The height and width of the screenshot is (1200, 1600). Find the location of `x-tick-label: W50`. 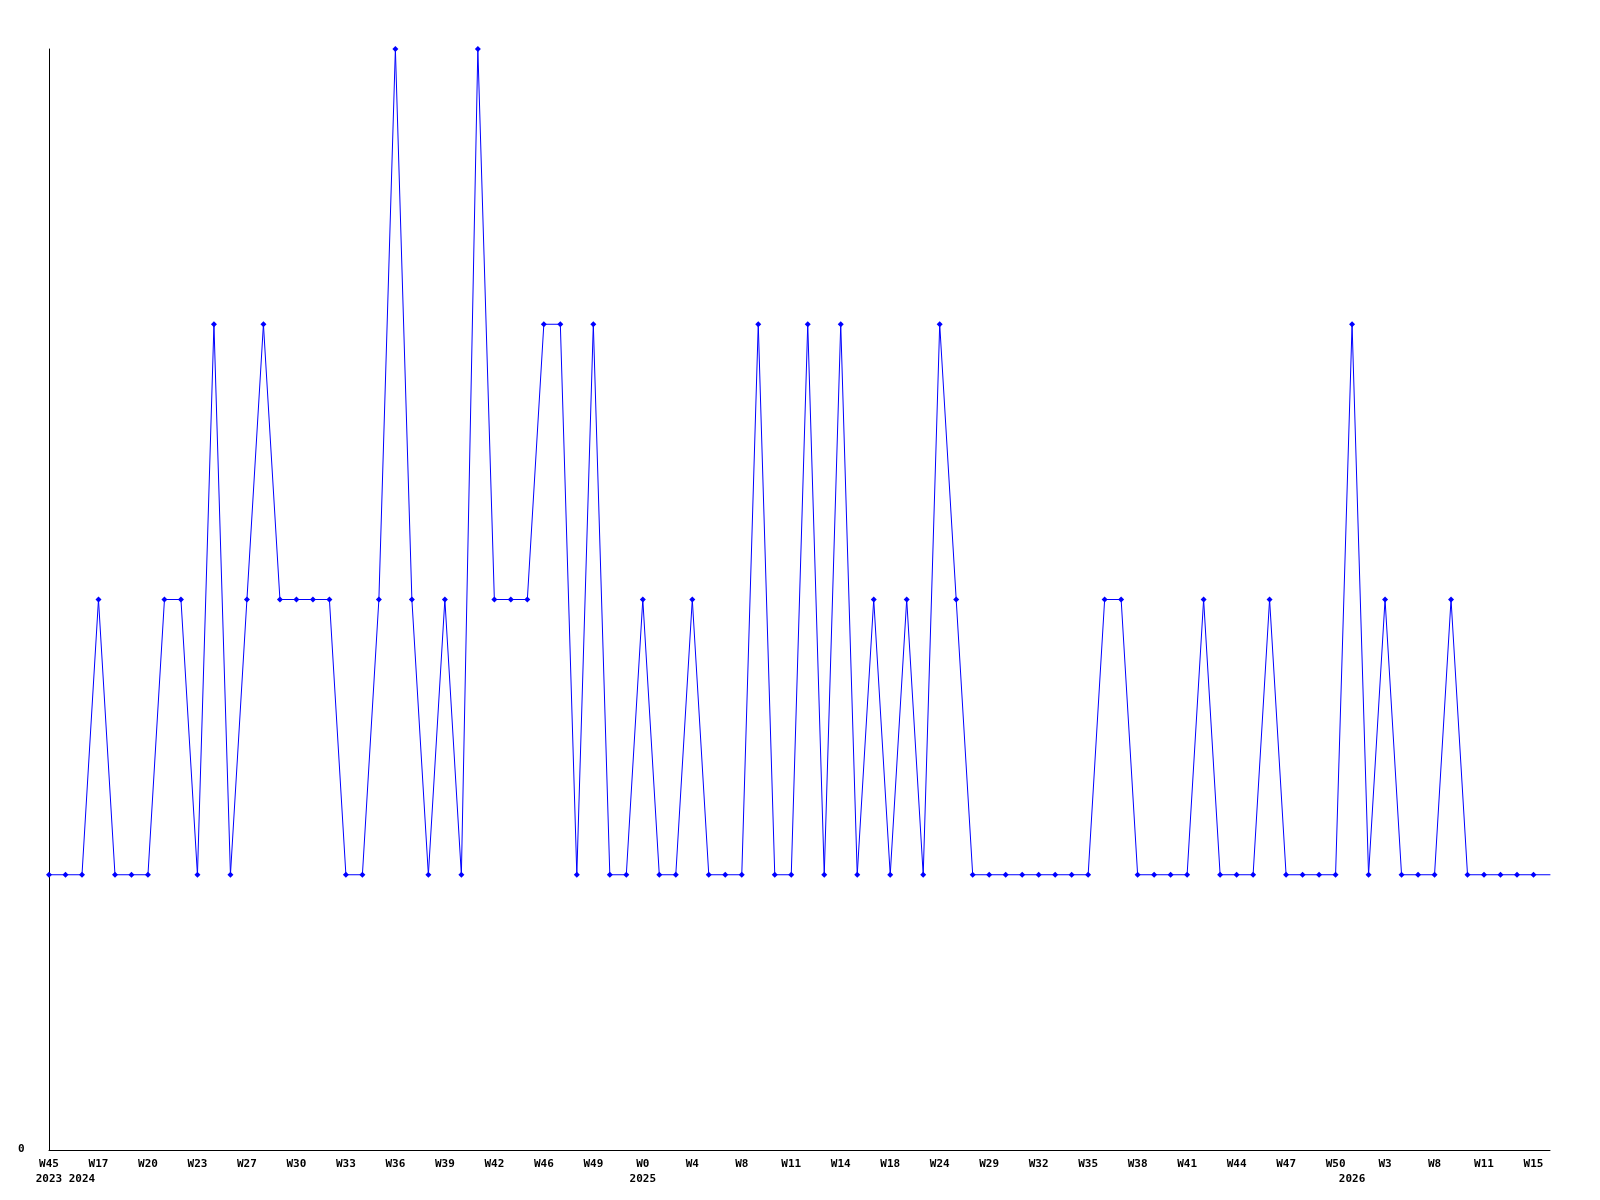

x-tick-label: W50 is located at coordinates (1335, 1163).